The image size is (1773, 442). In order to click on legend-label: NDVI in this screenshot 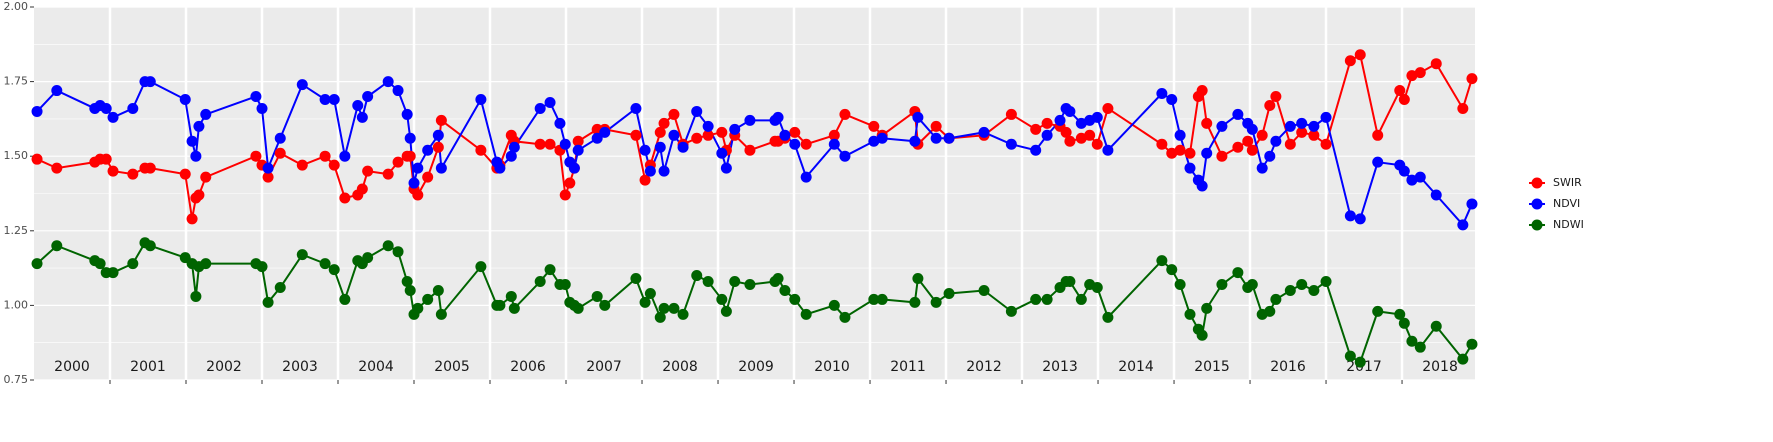, I will do `click(1566, 203)`.